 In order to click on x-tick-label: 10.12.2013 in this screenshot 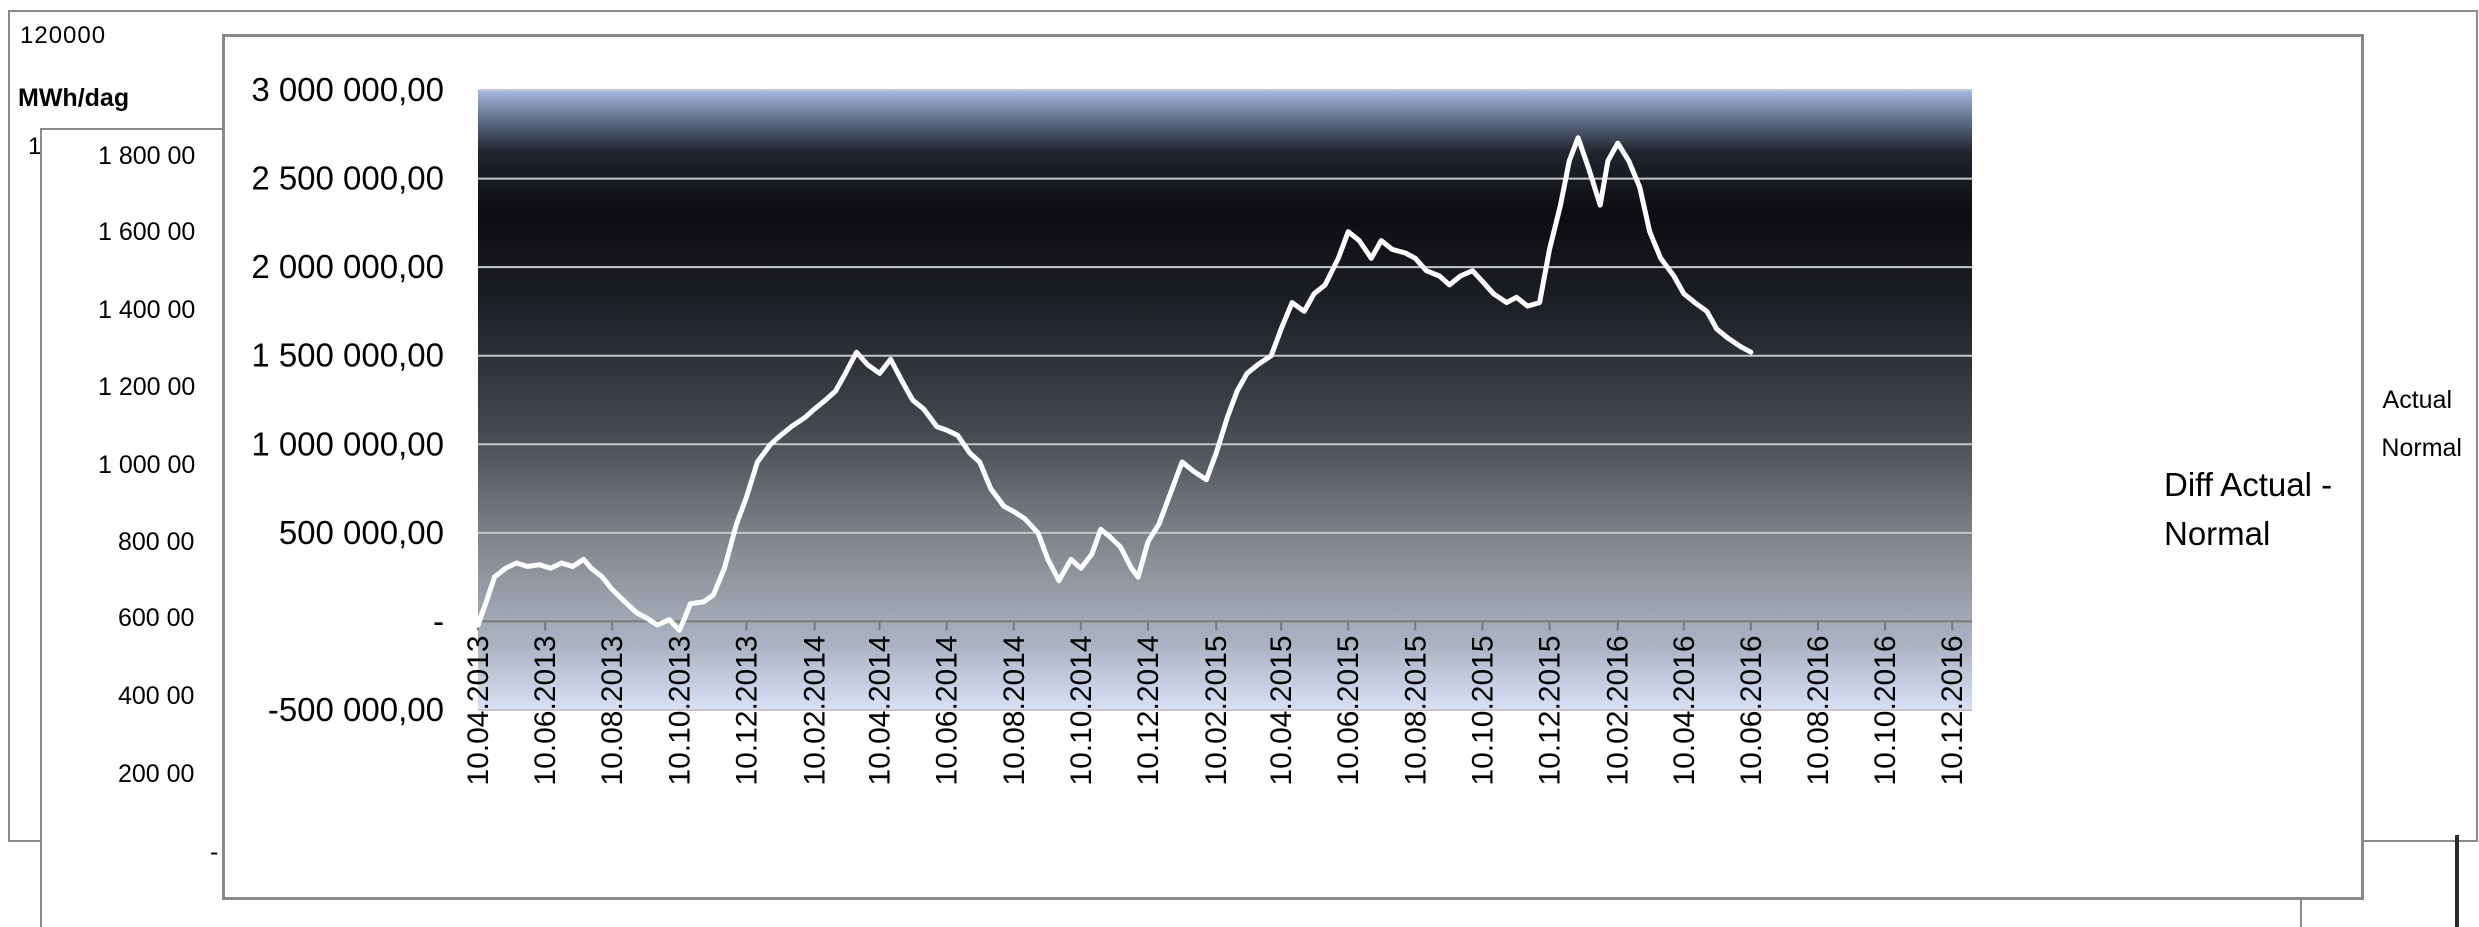, I will do `click(746, 710)`.